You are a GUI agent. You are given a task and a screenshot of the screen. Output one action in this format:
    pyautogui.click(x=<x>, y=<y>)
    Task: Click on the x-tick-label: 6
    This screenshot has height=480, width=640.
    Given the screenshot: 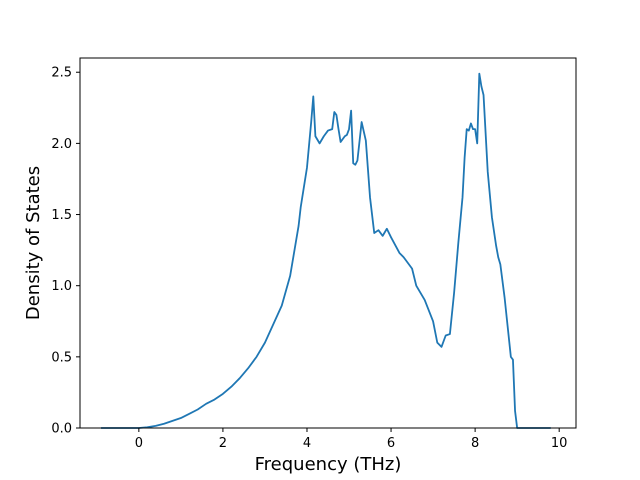 What is the action you would take?
    pyautogui.click(x=391, y=443)
    